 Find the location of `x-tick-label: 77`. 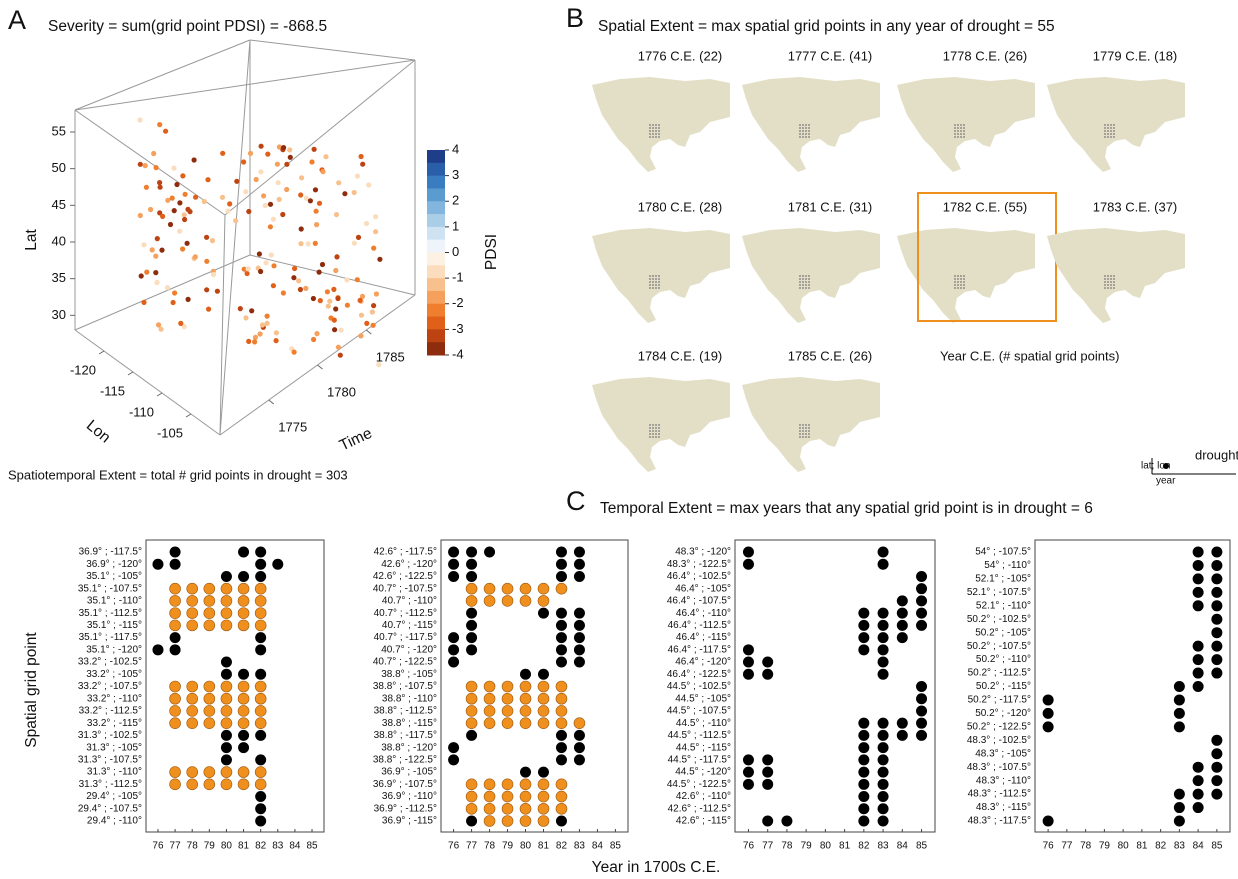

x-tick-label: 77 is located at coordinates (472, 846).